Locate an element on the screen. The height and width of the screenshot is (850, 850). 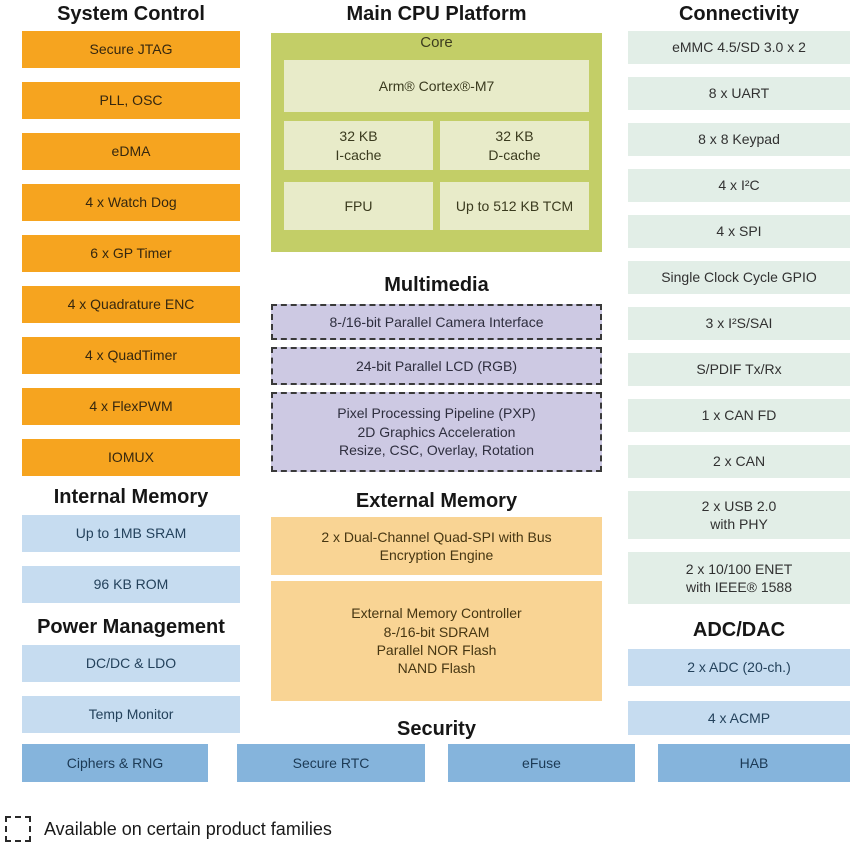
block-uart: 8 x UART is located at coordinates (739, 93).